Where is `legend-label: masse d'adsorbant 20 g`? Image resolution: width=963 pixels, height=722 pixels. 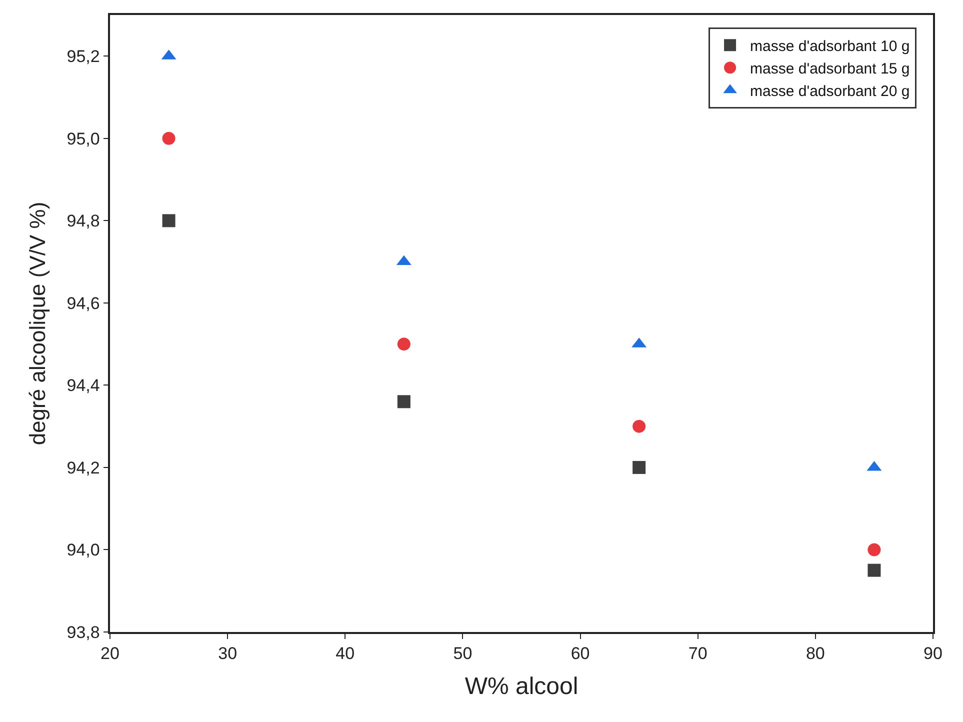
legend-label: masse d'adsorbant 20 g is located at coordinates (830, 91).